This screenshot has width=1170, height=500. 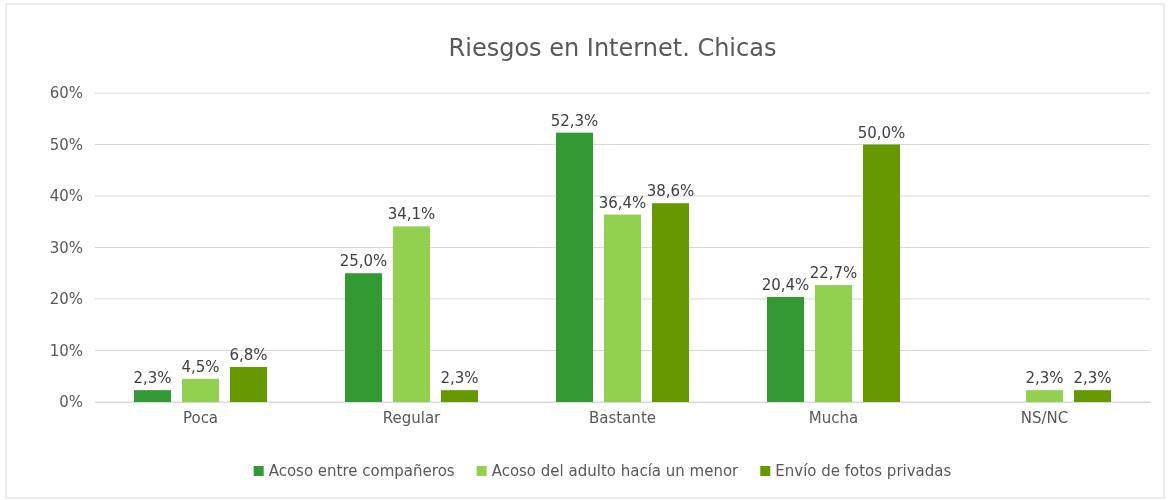 I want to click on y-tick-label: 30%, so click(x=66, y=247).